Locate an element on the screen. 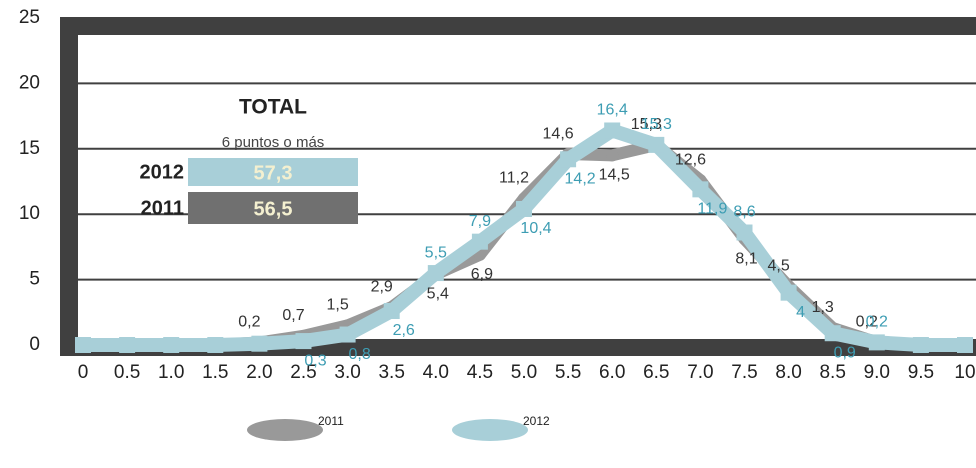 The height and width of the screenshot is (468, 976). y-tick-label: 15 is located at coordinates (29, 148).